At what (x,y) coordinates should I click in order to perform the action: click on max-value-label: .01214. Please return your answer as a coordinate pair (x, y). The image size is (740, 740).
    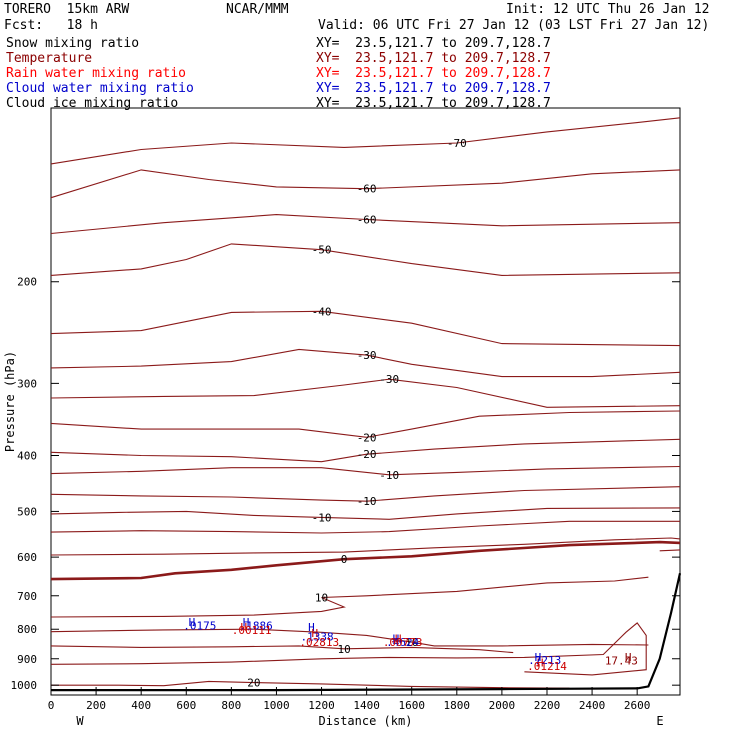
    Looking at the image, I should click on (547, 666).